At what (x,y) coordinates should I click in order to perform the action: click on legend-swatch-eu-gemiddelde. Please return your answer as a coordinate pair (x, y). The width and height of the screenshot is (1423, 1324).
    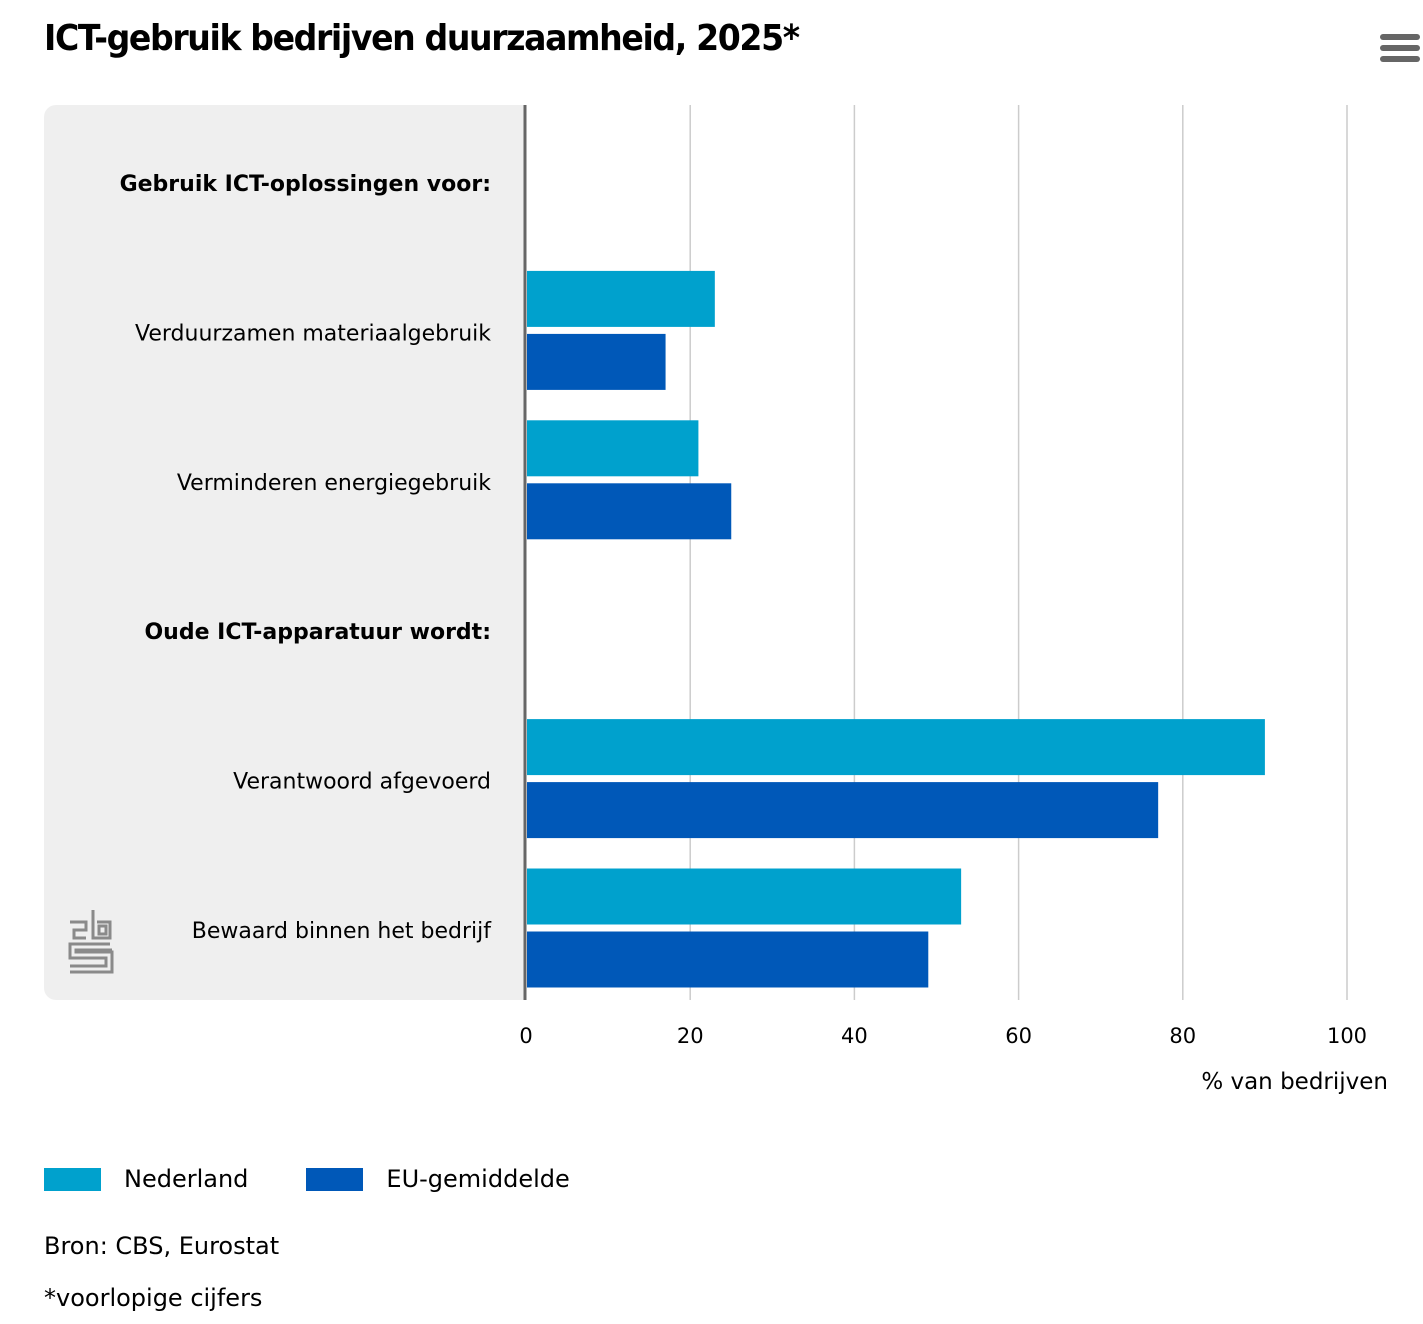
    Looking at the image, I should click on (335, 1179).